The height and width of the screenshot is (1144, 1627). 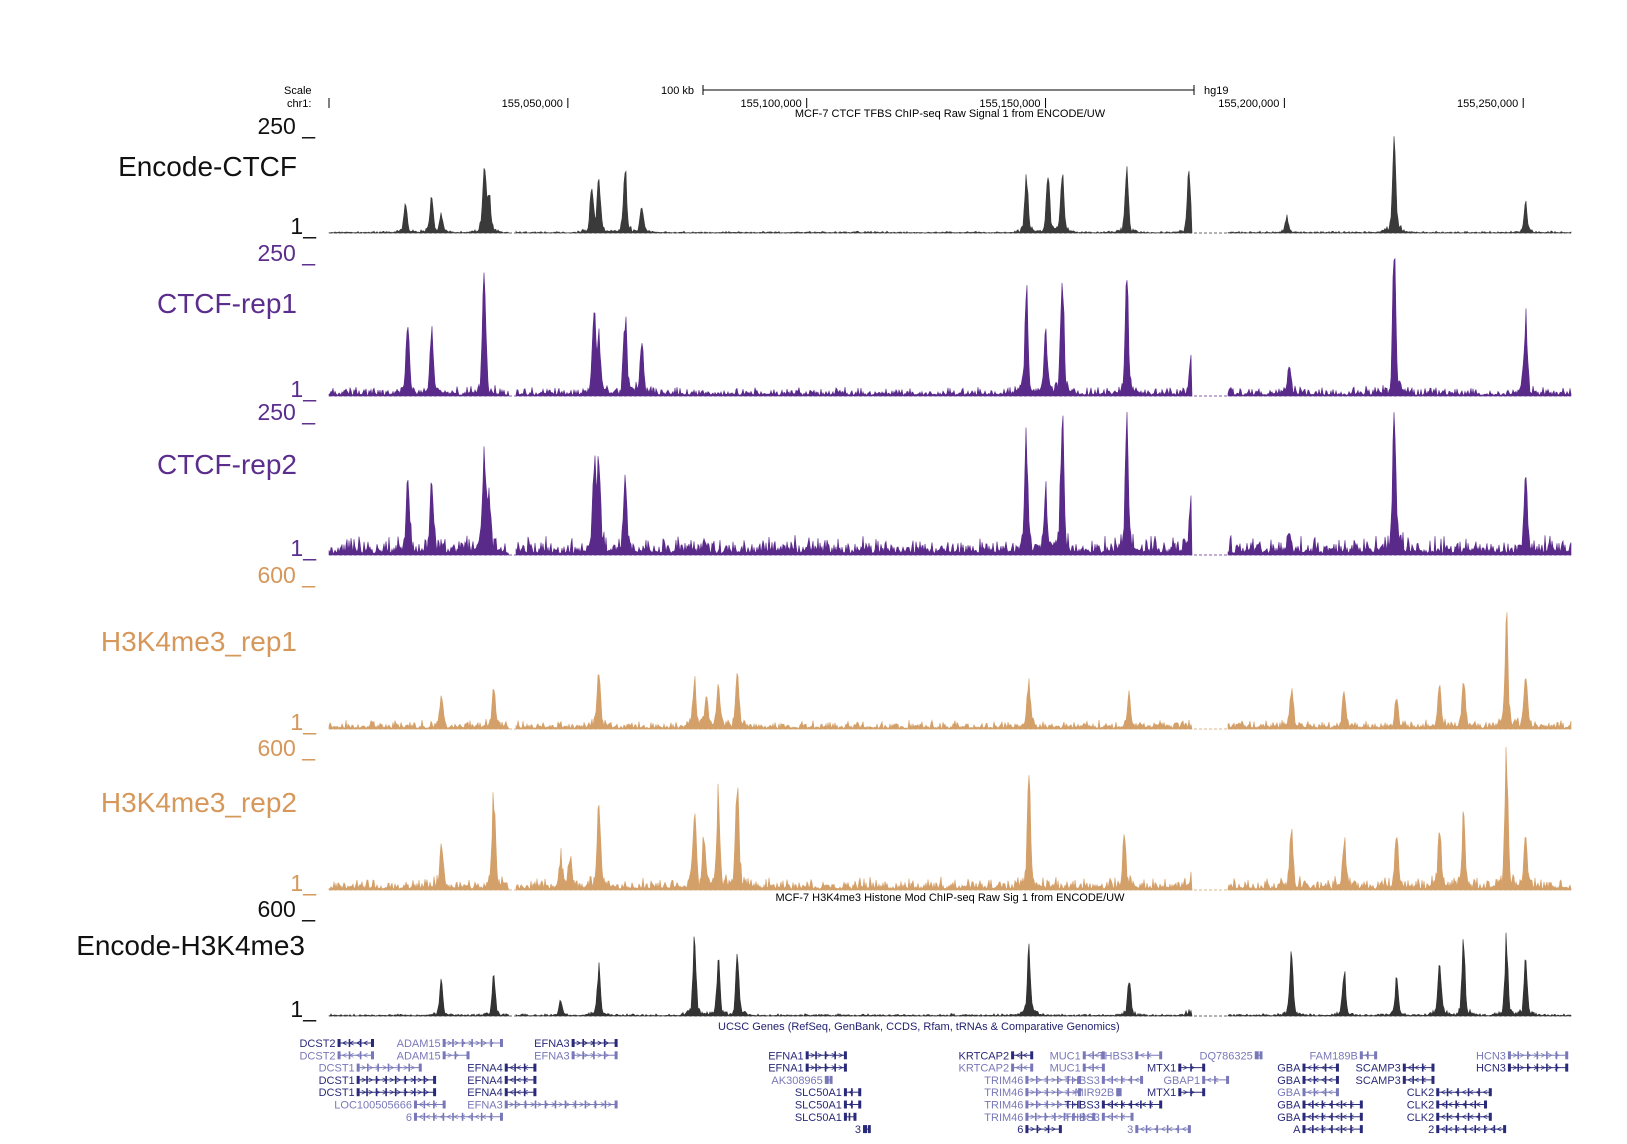 I want to click on gene-model: CLK2, so click(x=1449, y=1093).